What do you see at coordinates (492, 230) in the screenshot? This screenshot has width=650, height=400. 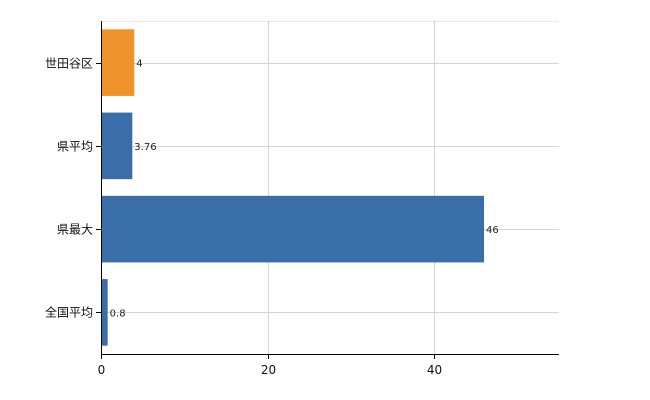 I see `data-label-2: 46` at bounding box center [492, 230].